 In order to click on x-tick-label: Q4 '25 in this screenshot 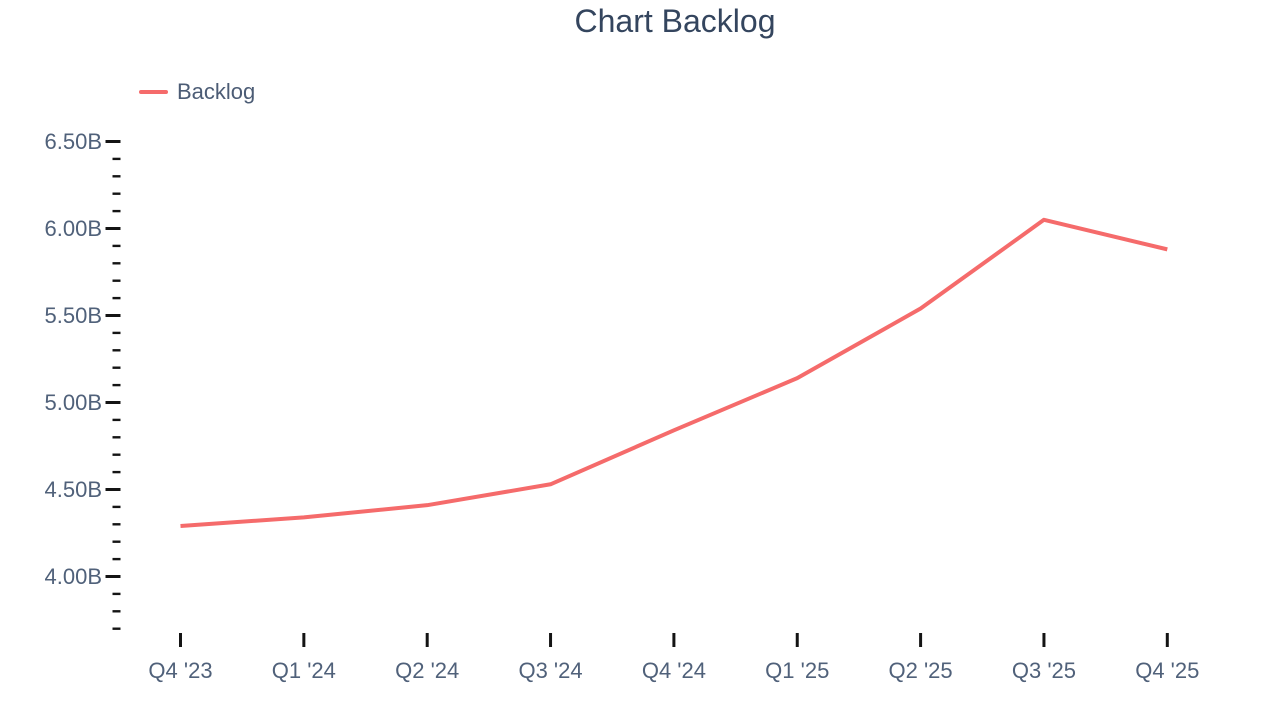, I will do `click(1167, 670)`.